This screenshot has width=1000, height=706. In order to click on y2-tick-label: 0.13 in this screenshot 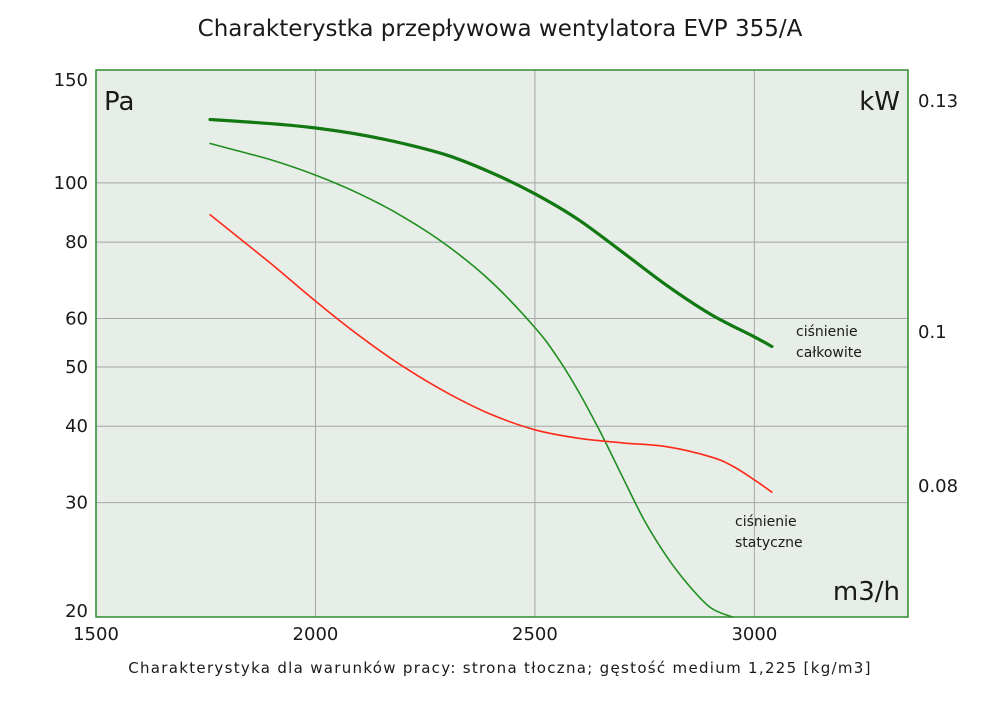, I will do `click(938, 101)`.